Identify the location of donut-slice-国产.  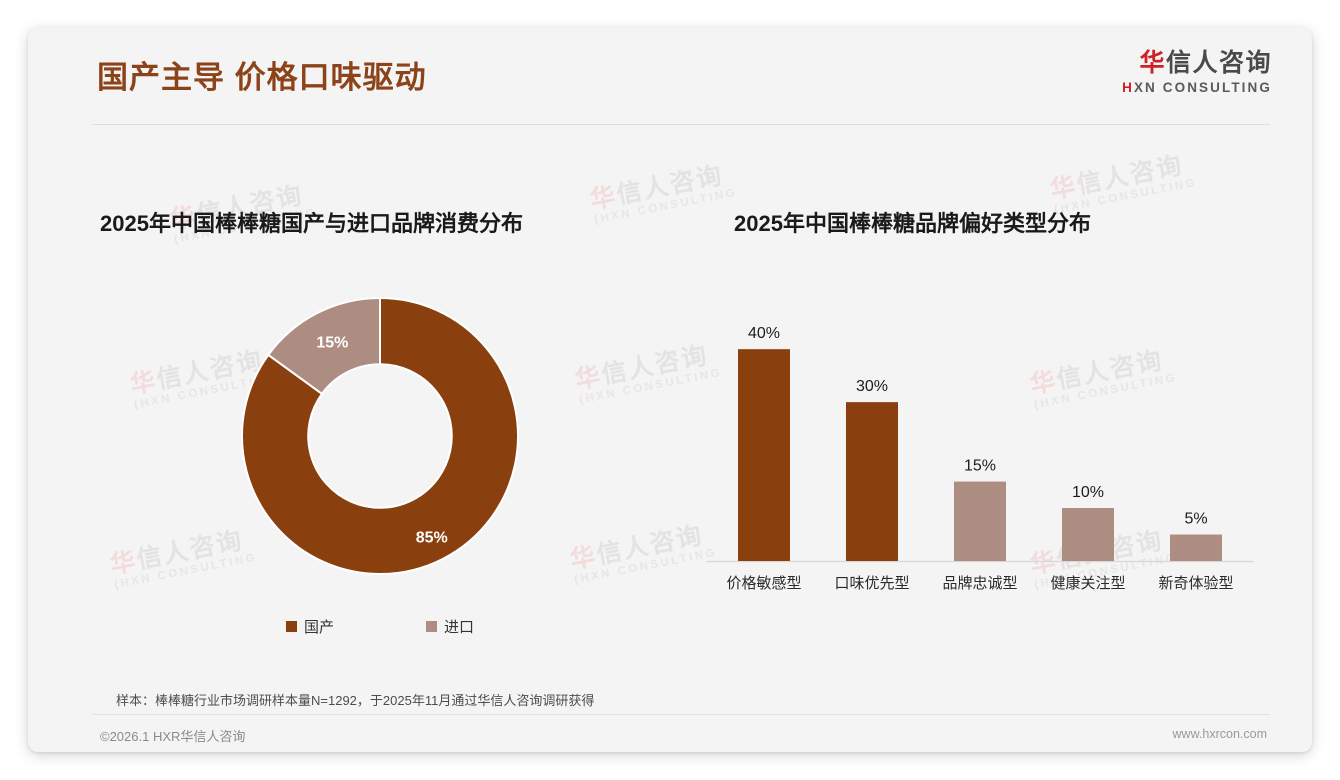
(380, 435).